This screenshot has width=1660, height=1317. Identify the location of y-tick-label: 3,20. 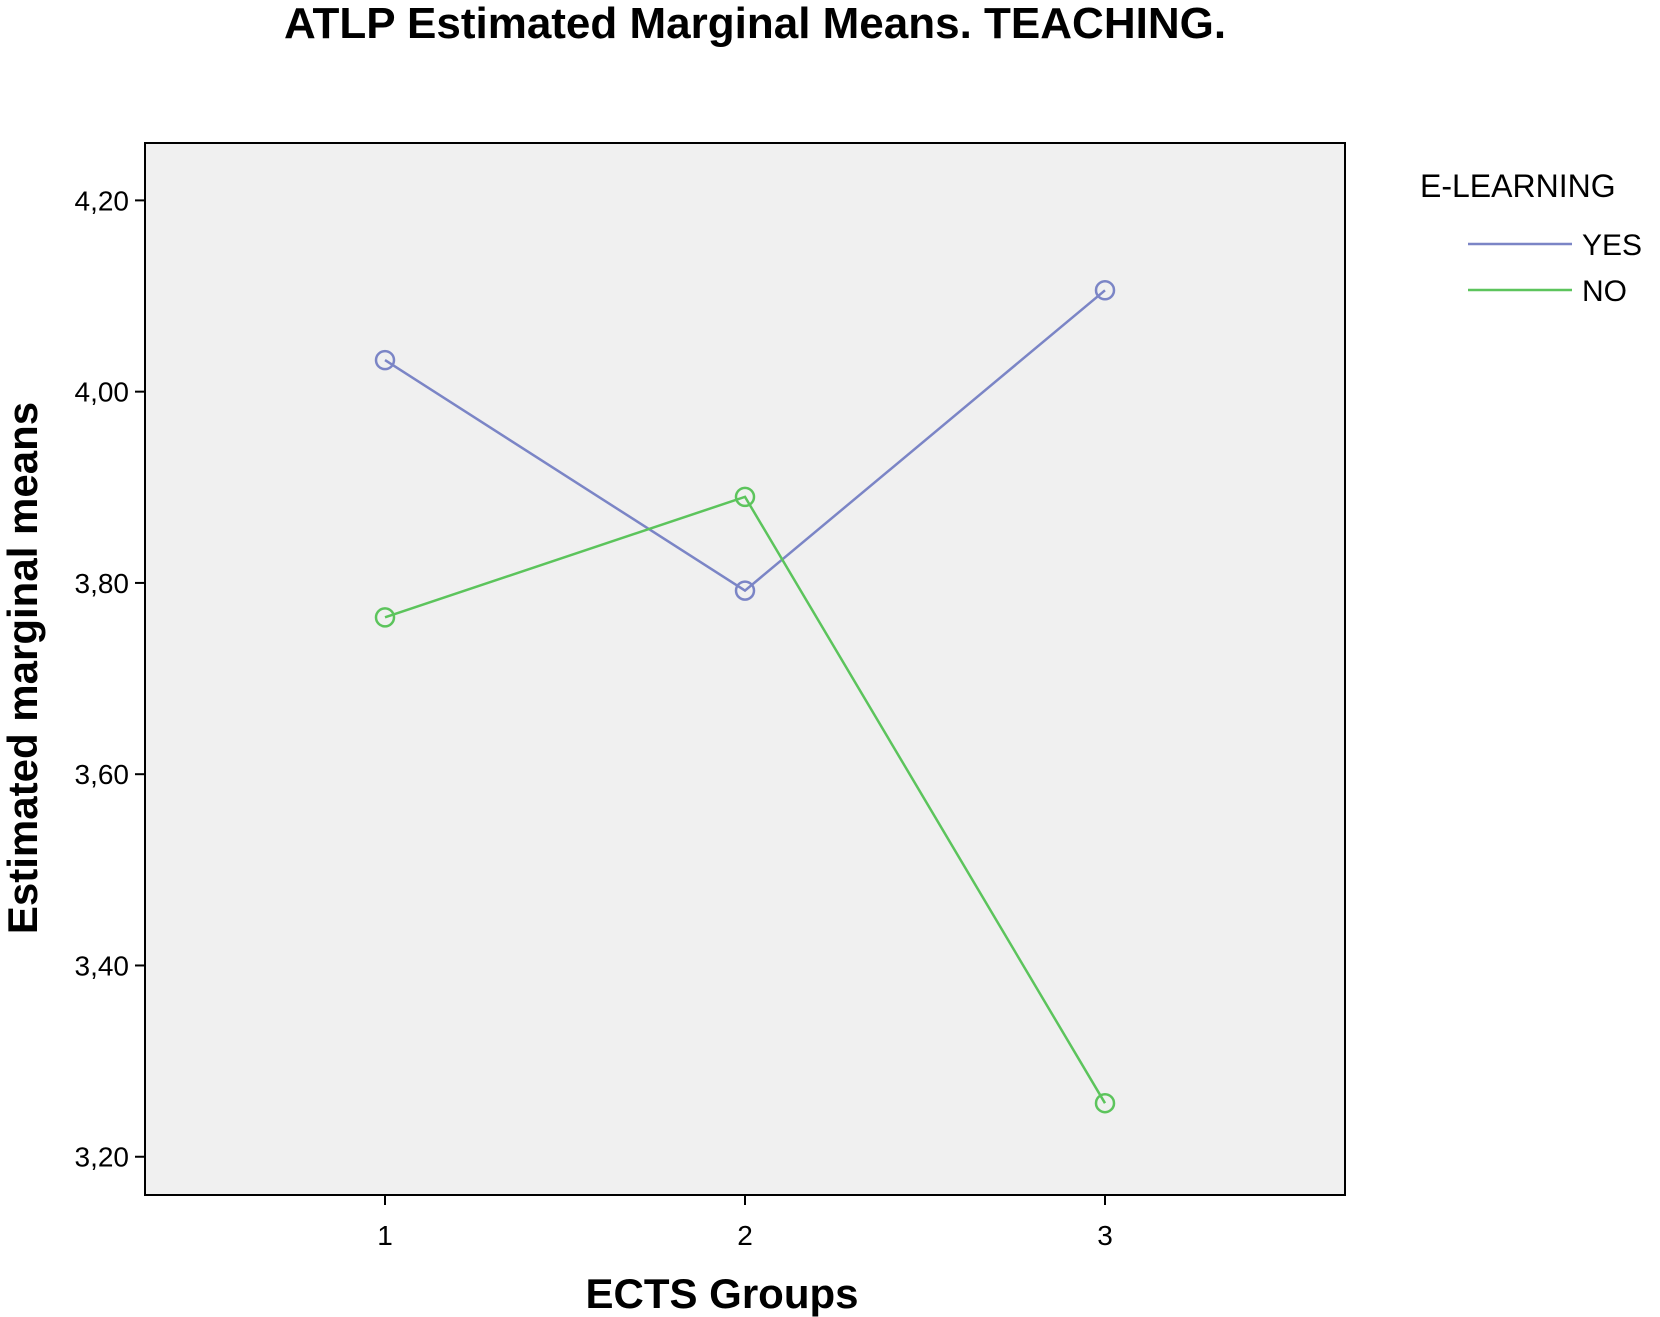
(102, 1157).